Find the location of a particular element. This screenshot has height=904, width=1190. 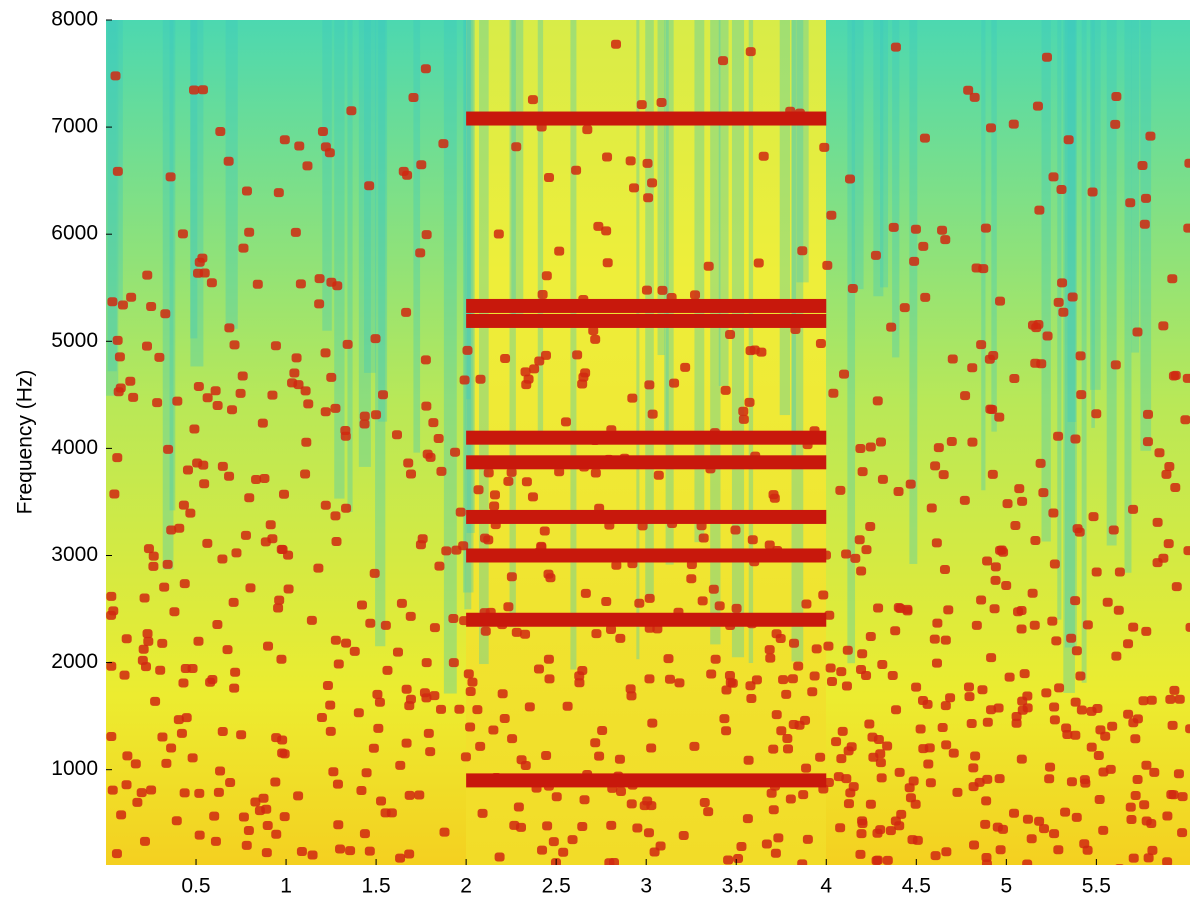

tone-band is located at coordinates (646, 619).